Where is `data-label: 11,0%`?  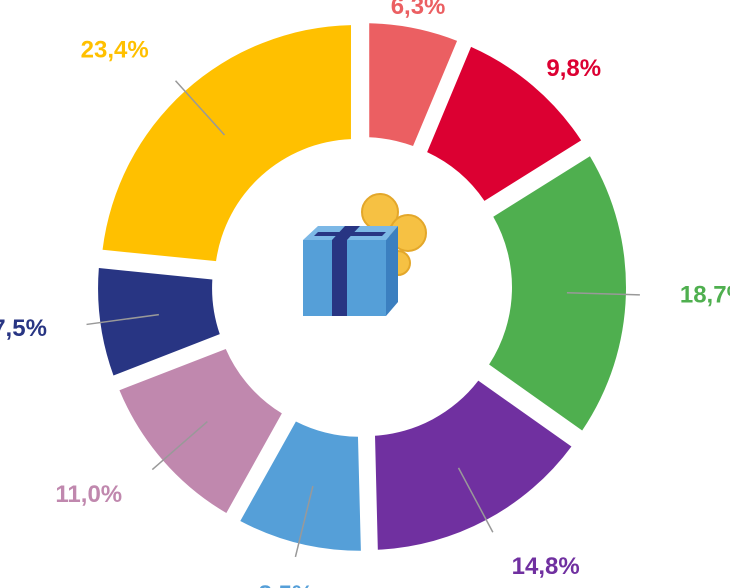 data-label: 11,0% is located at coordinates (88, 494).